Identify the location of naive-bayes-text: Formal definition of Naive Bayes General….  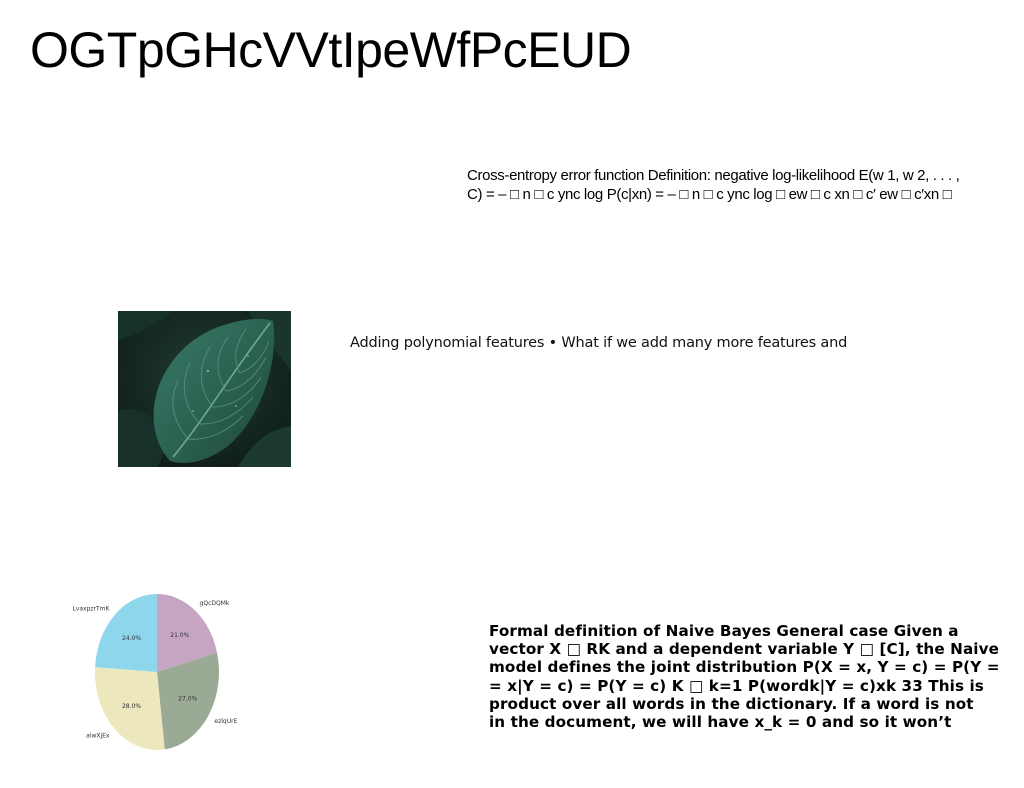
(756, 676).